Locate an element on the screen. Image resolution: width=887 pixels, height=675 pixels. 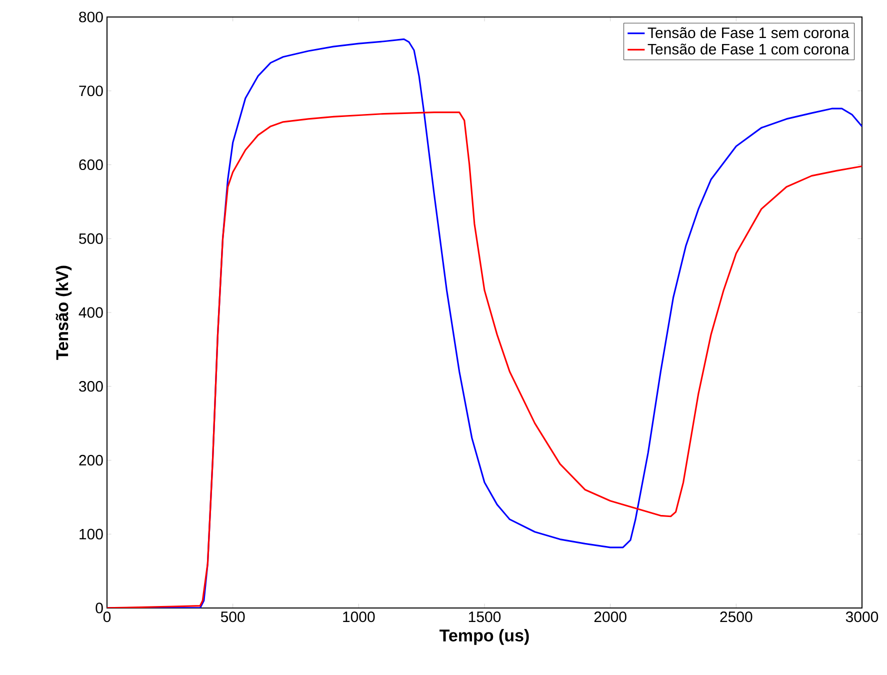
y-tick-label: 800 is located at coordinates (91, 17).